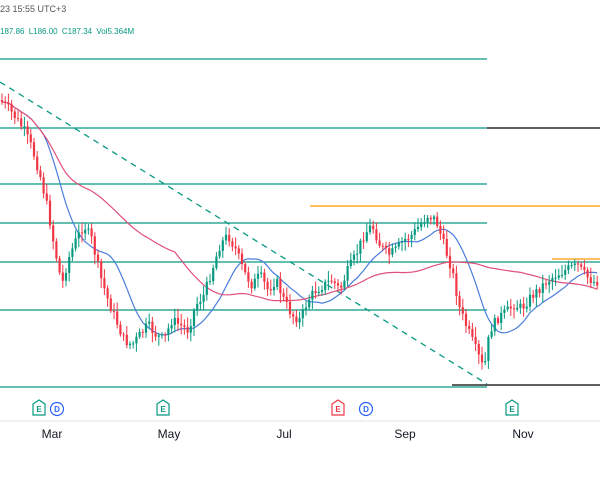  Describe the element at coordinates (169, 434) in the screenshot. I see `x-tick-label: May` at that location.